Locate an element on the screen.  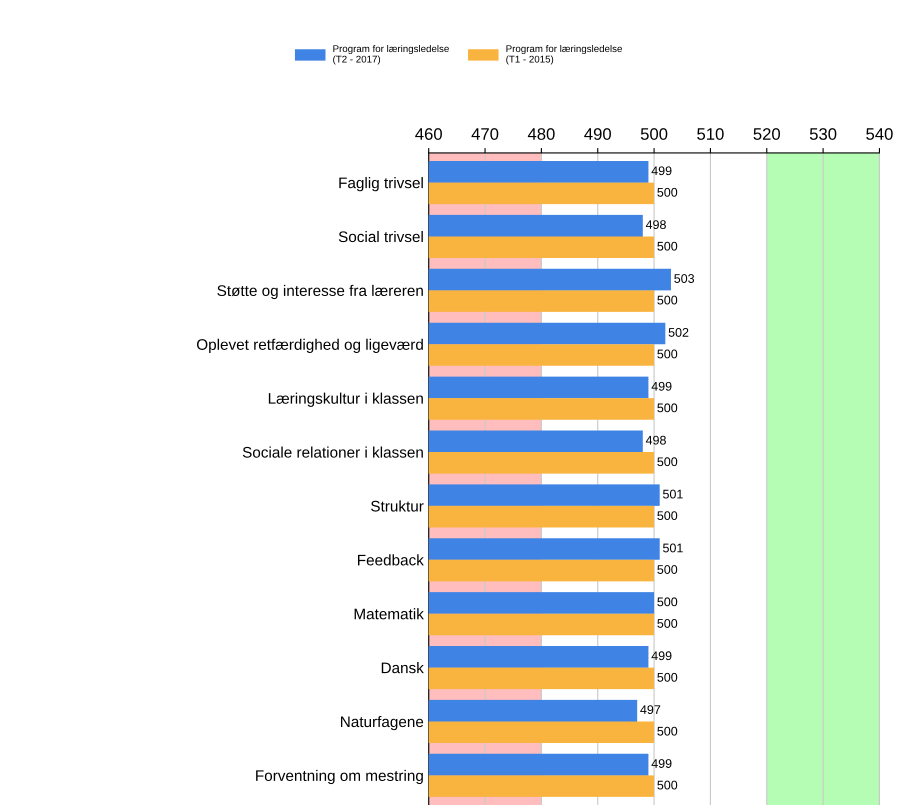
y-tick-label: Sociale relationer i klassen is located at coordinates (332, 452).